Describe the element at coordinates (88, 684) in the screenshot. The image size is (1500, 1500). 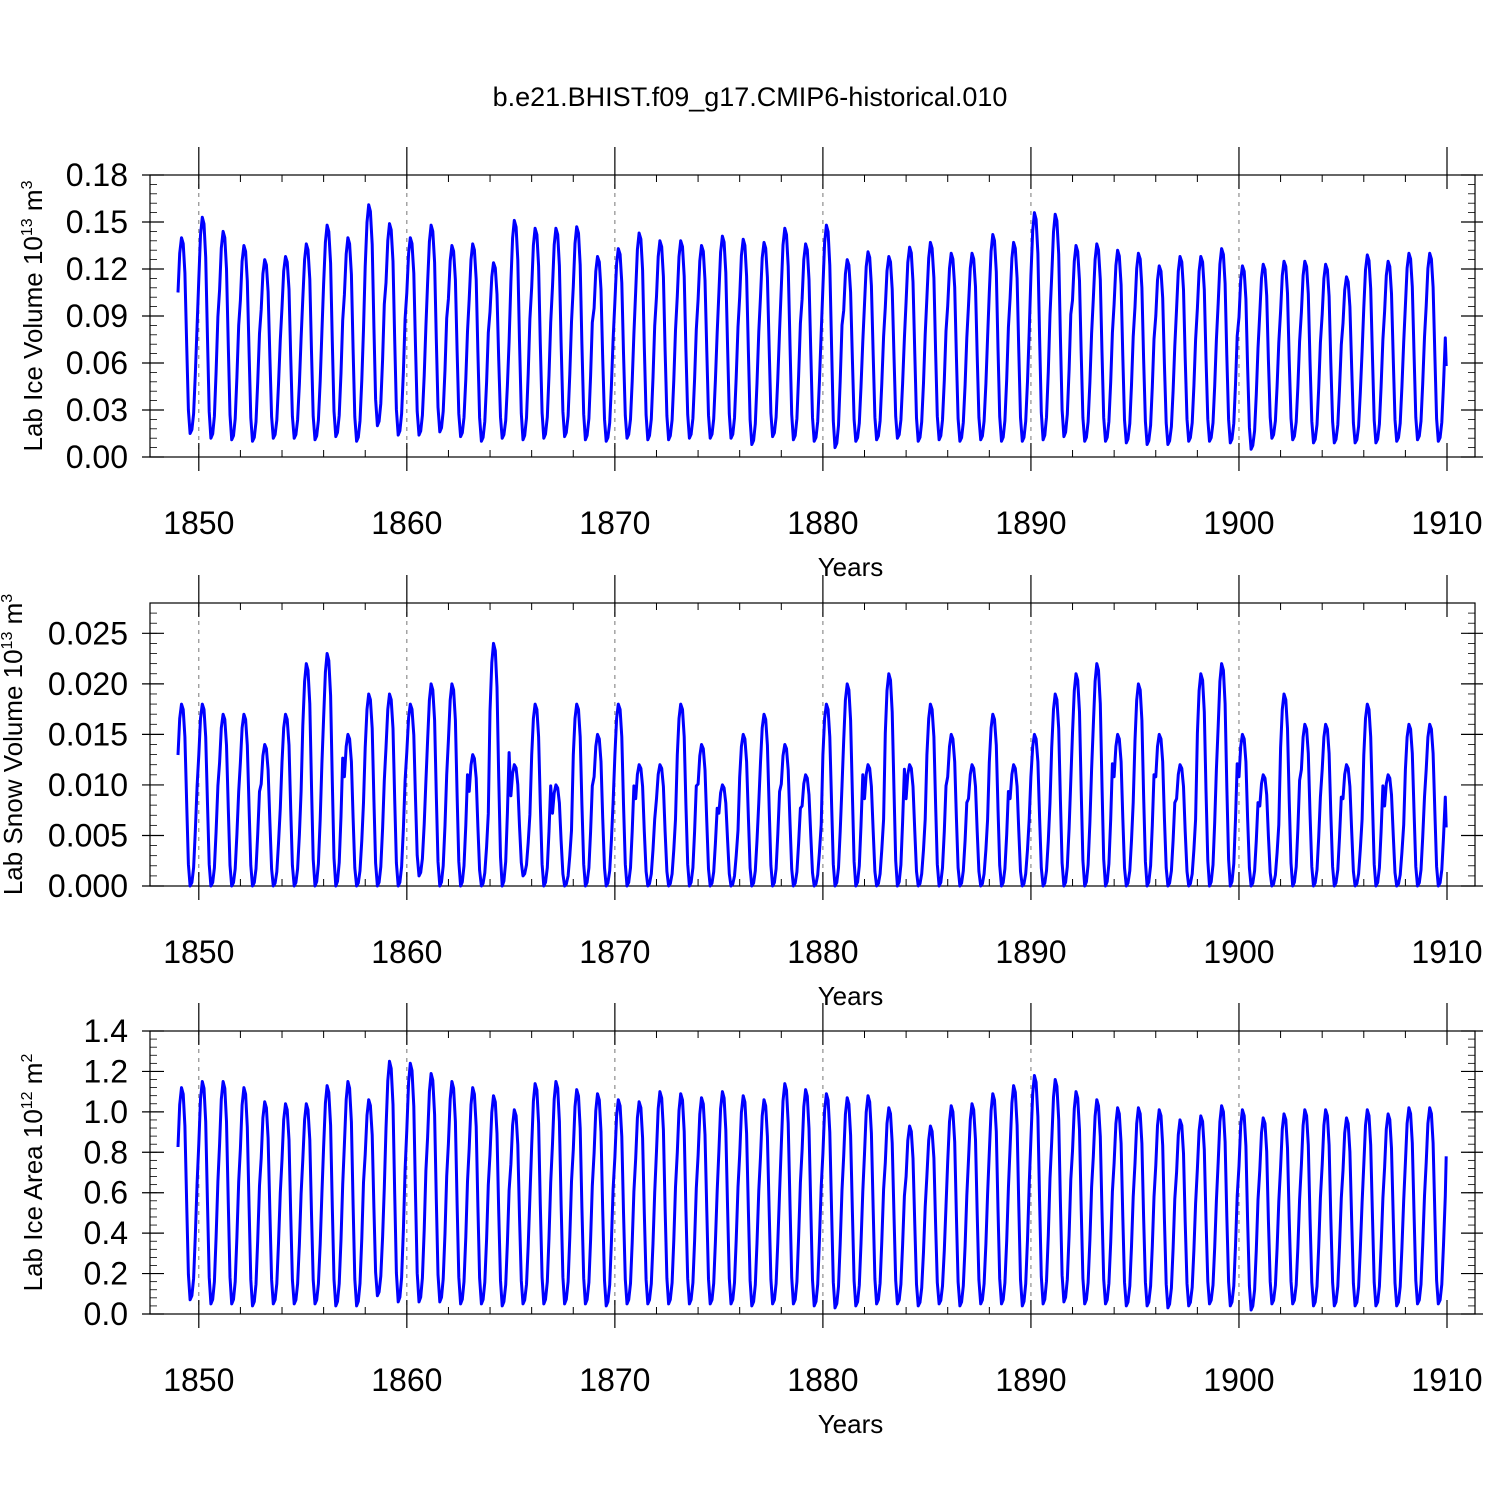
I see `y-tick-label: 0.020` at that location.